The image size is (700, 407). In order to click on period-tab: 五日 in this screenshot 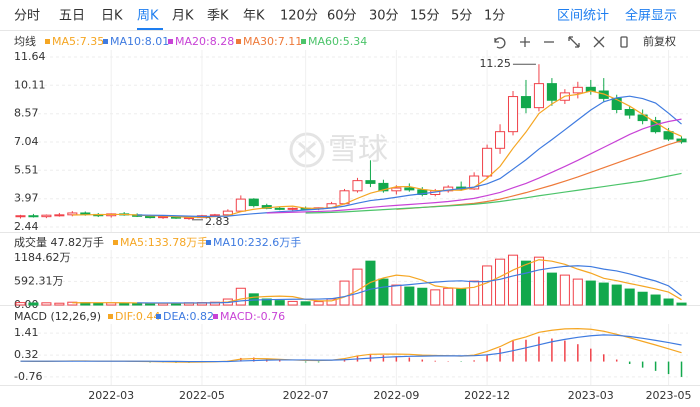, I will do `click(72, 16)`.